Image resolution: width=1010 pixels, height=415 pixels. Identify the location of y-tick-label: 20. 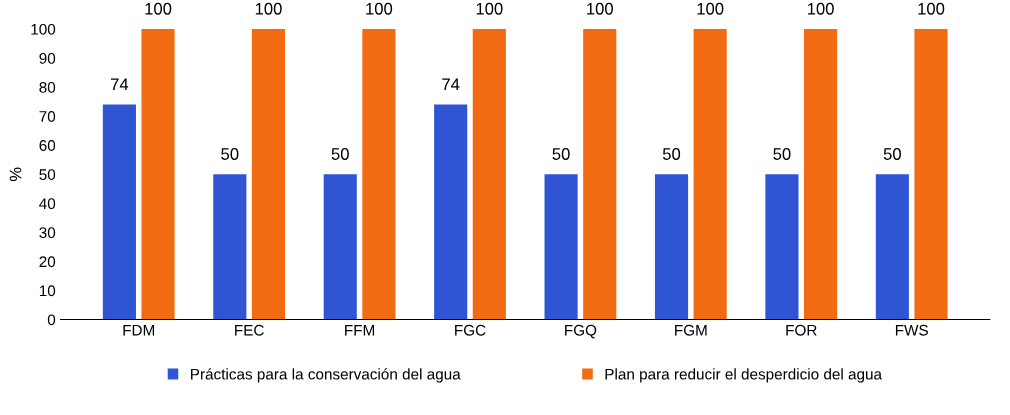
(47, 262).